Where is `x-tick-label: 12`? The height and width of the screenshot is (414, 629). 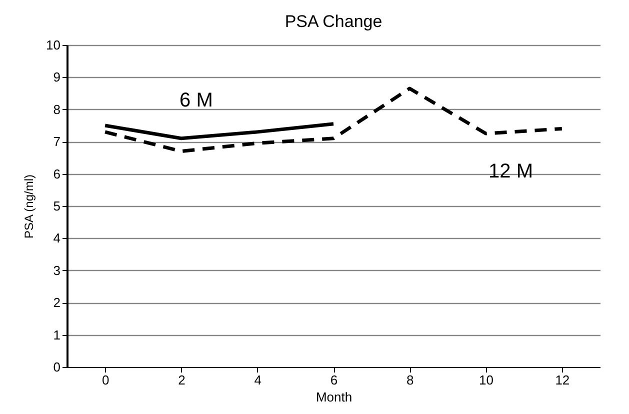
x-tick-label: 12 is located at coordinates (562, 380).